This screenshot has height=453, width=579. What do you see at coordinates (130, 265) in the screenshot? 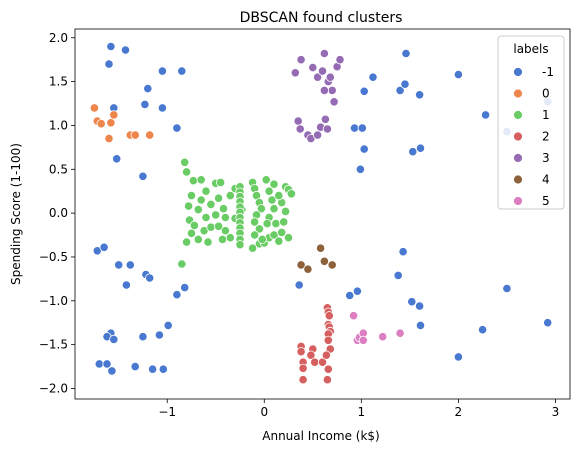
I see `data-point-label--1-15` at bounding box center [130, 265].